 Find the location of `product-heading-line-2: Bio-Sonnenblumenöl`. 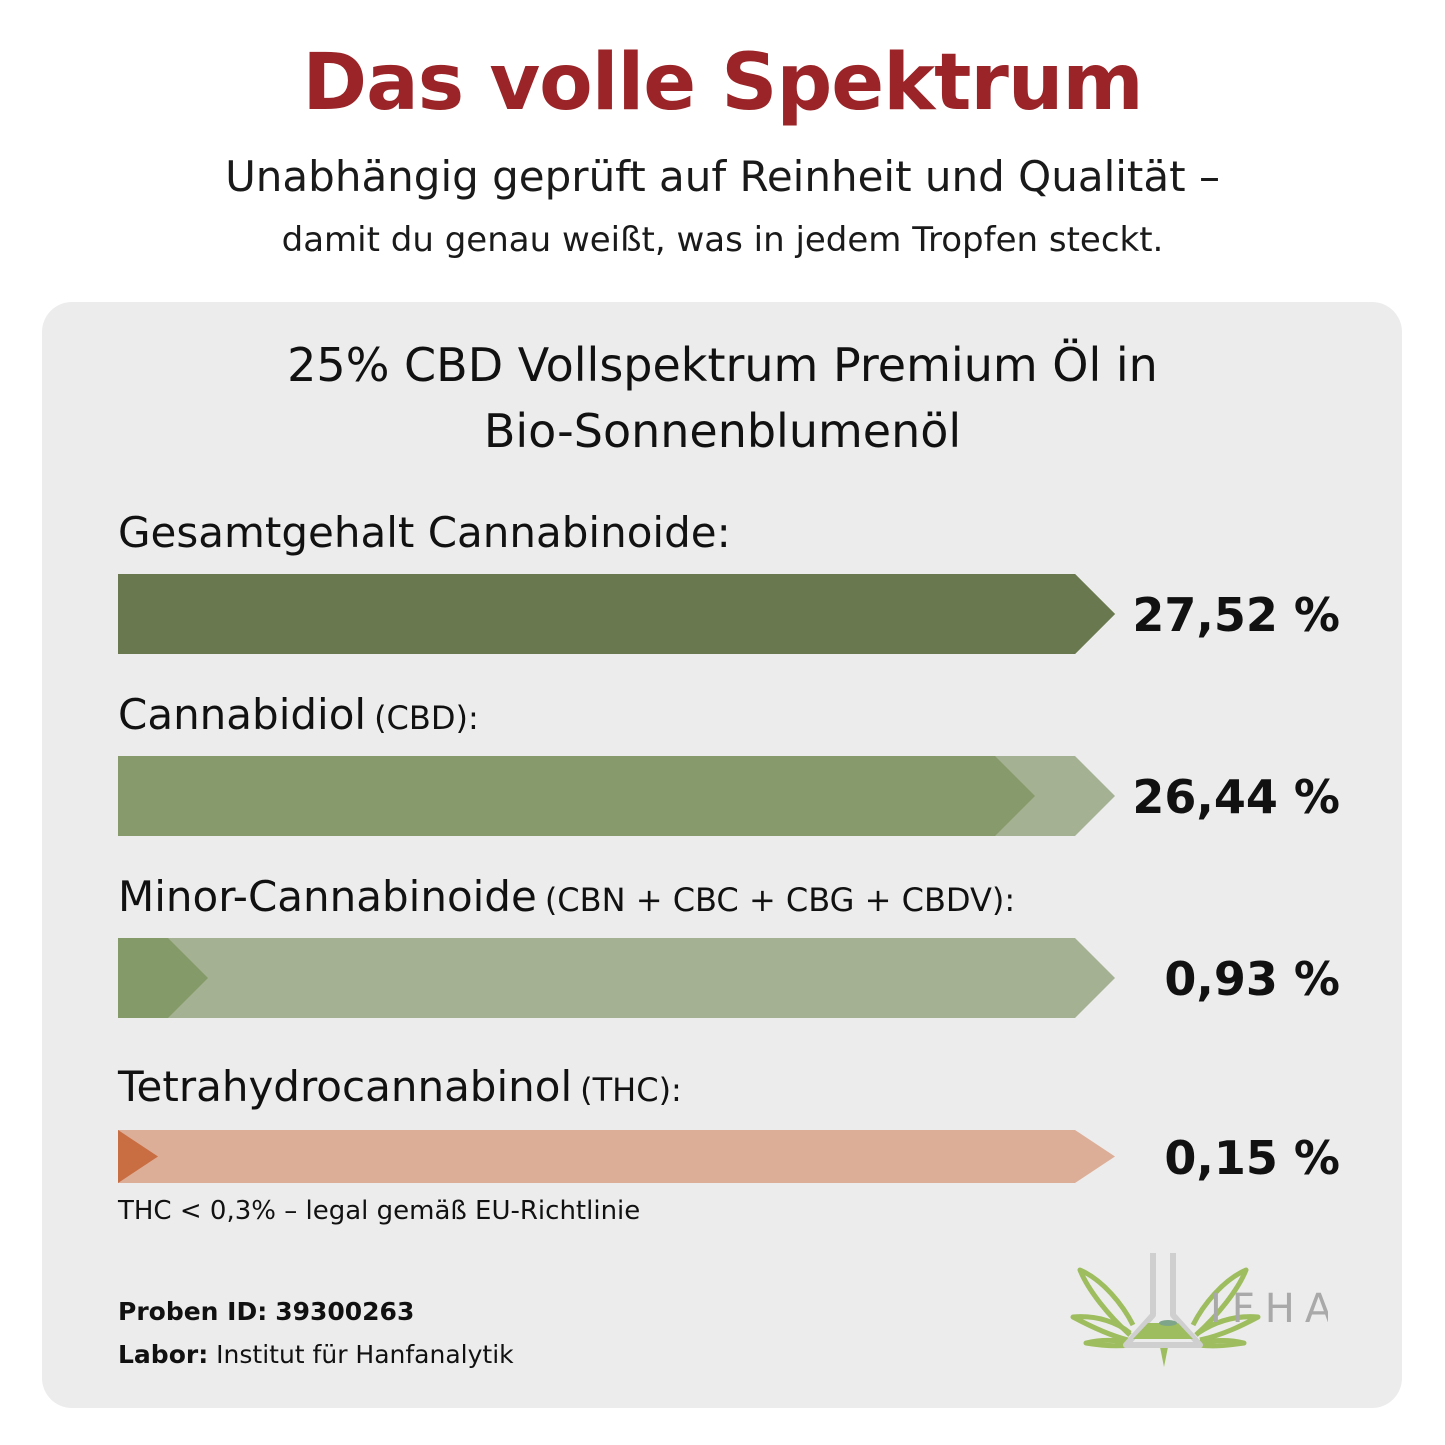

product-heading-line-2: Bio-Sonnenblumenöl is located at coordinates (722, 431).